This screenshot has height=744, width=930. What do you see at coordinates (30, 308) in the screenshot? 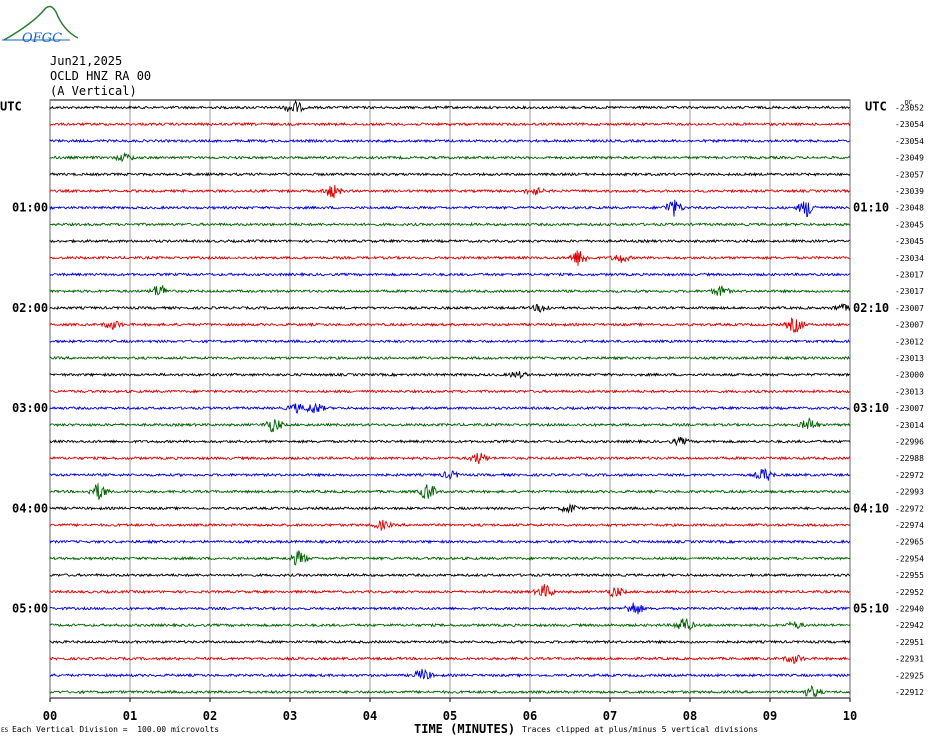
I see `left-hour-label: 02:00` at bounding box center [30, 308].